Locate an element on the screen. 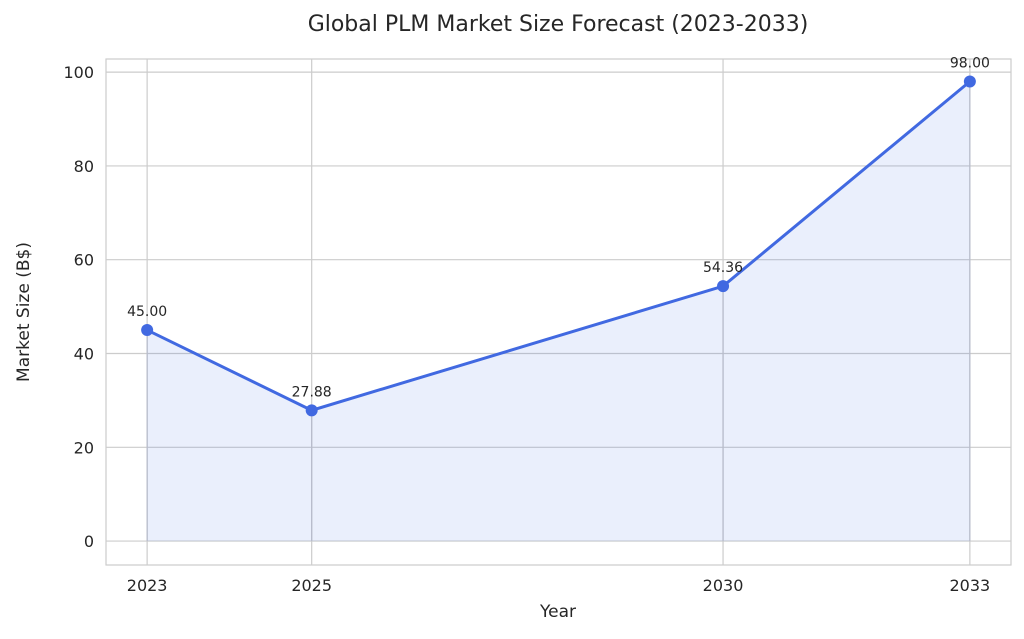 This screenshot has width=1024, height=639. x-axis-label: Year is located at coordinates (557, 612).